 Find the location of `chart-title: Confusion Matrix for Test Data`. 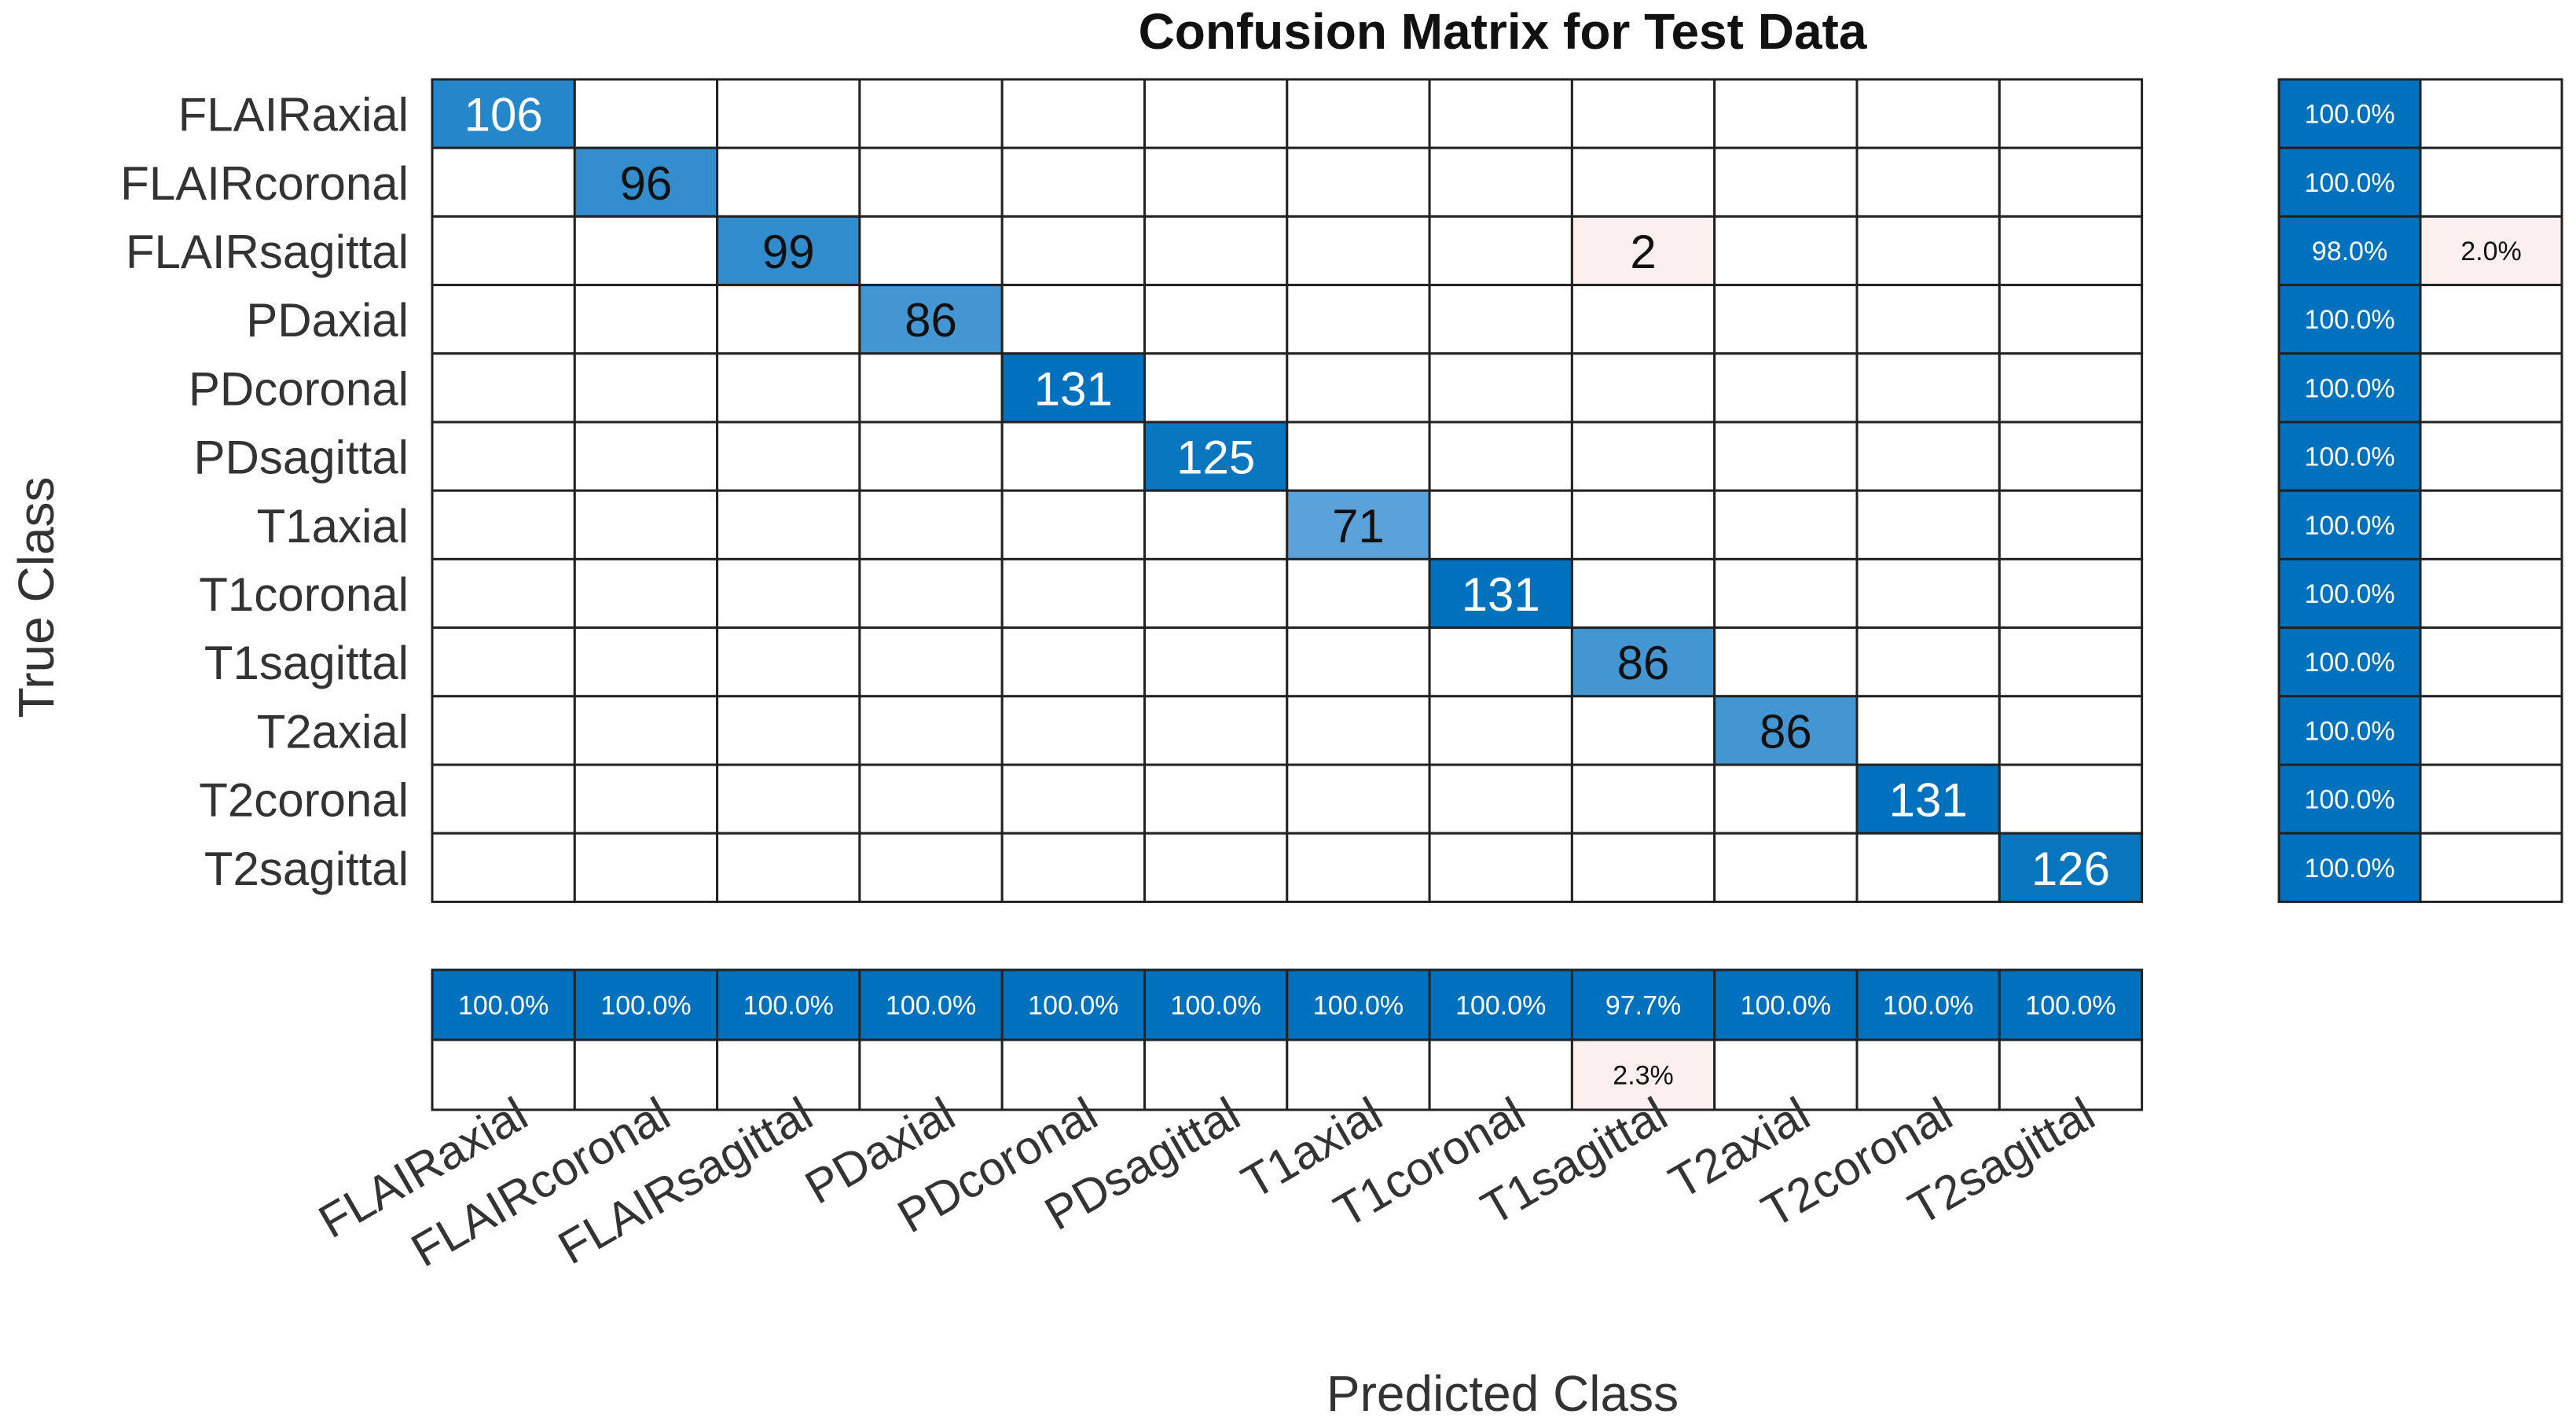

chart-title: Confusion Matrix for Test Data is located at coordinates (1503, 32).